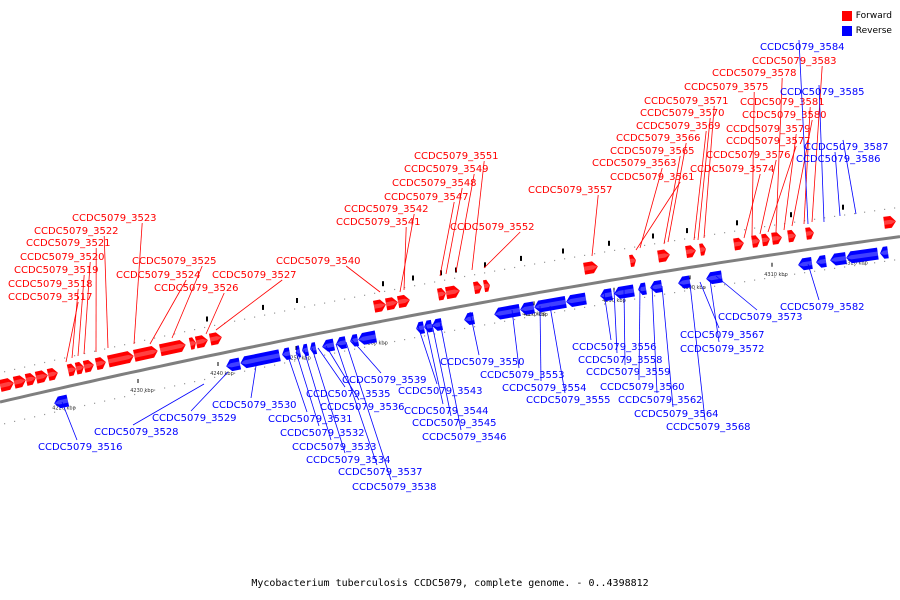 Image resolution: width=900 pixels, height=600 pixels. What do you see at coordinates (464, 437) in the screenshot?
I see `gene-label: CCDC5079_3546` at bounding box center [464, 437].